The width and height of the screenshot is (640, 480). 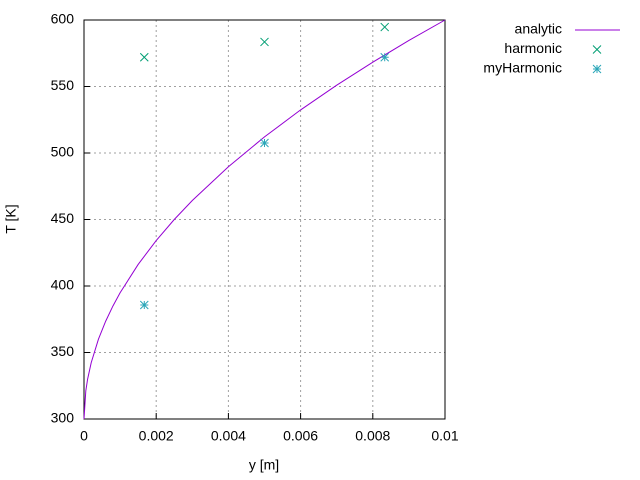 What do you see at coordinates (63, 418) in the screenshot?
I see `y-tick-label: 300` at bounding box center [63, 418].